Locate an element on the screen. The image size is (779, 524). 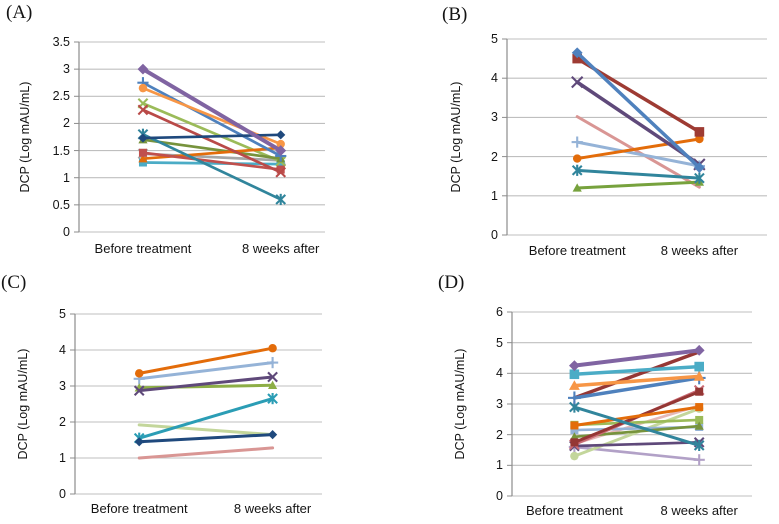
panel-a-x-category-after: 8 weeks after is located at coordinates (281, 248).